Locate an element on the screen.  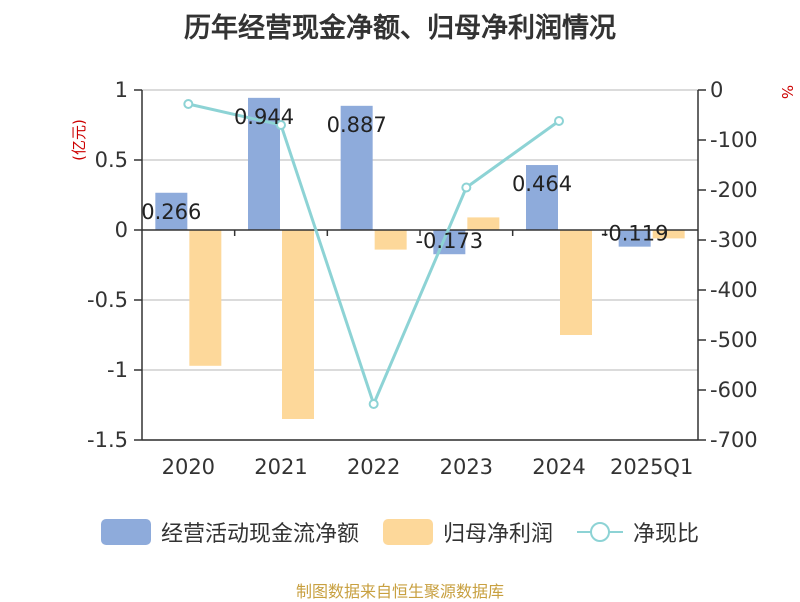
left-axis-tick-label: -0.5 is located at coordinates (107, 300).